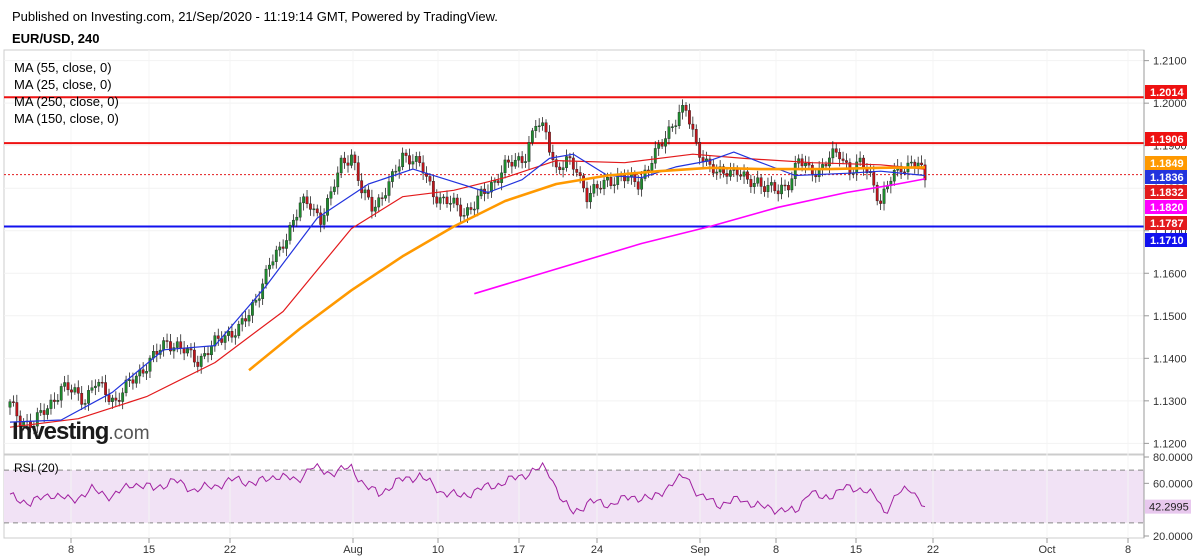  What do you see at coordinates (700, 550) in the screenshot?
I see `x-tick-label: Sep` at bounding box center [700, 550].